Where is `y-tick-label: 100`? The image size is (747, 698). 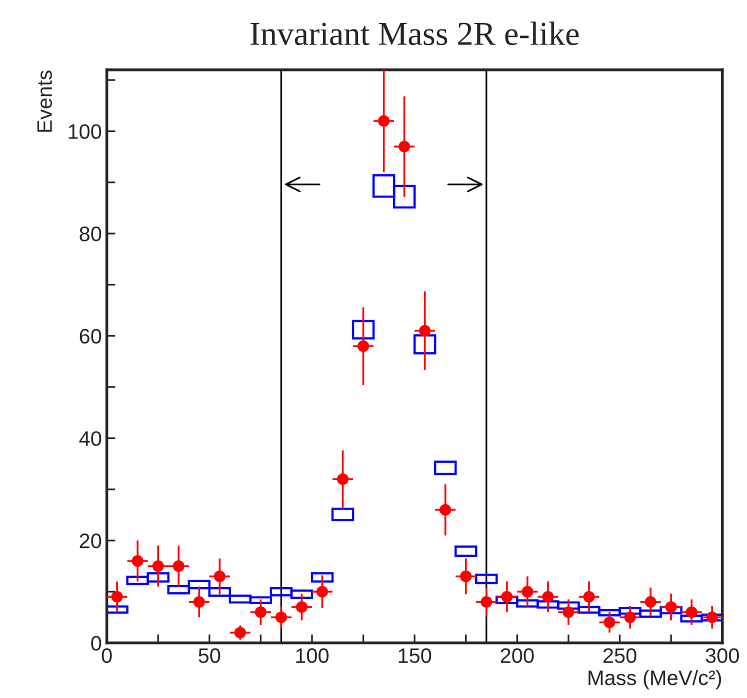
y-tick-label: 100 is located at coordinates (85, 131).